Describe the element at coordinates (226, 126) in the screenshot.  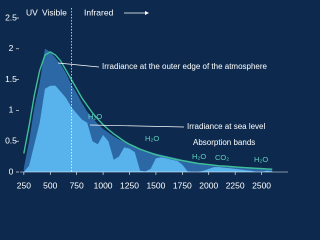
I see `sea-label: Irradiance at sea level` at that location.